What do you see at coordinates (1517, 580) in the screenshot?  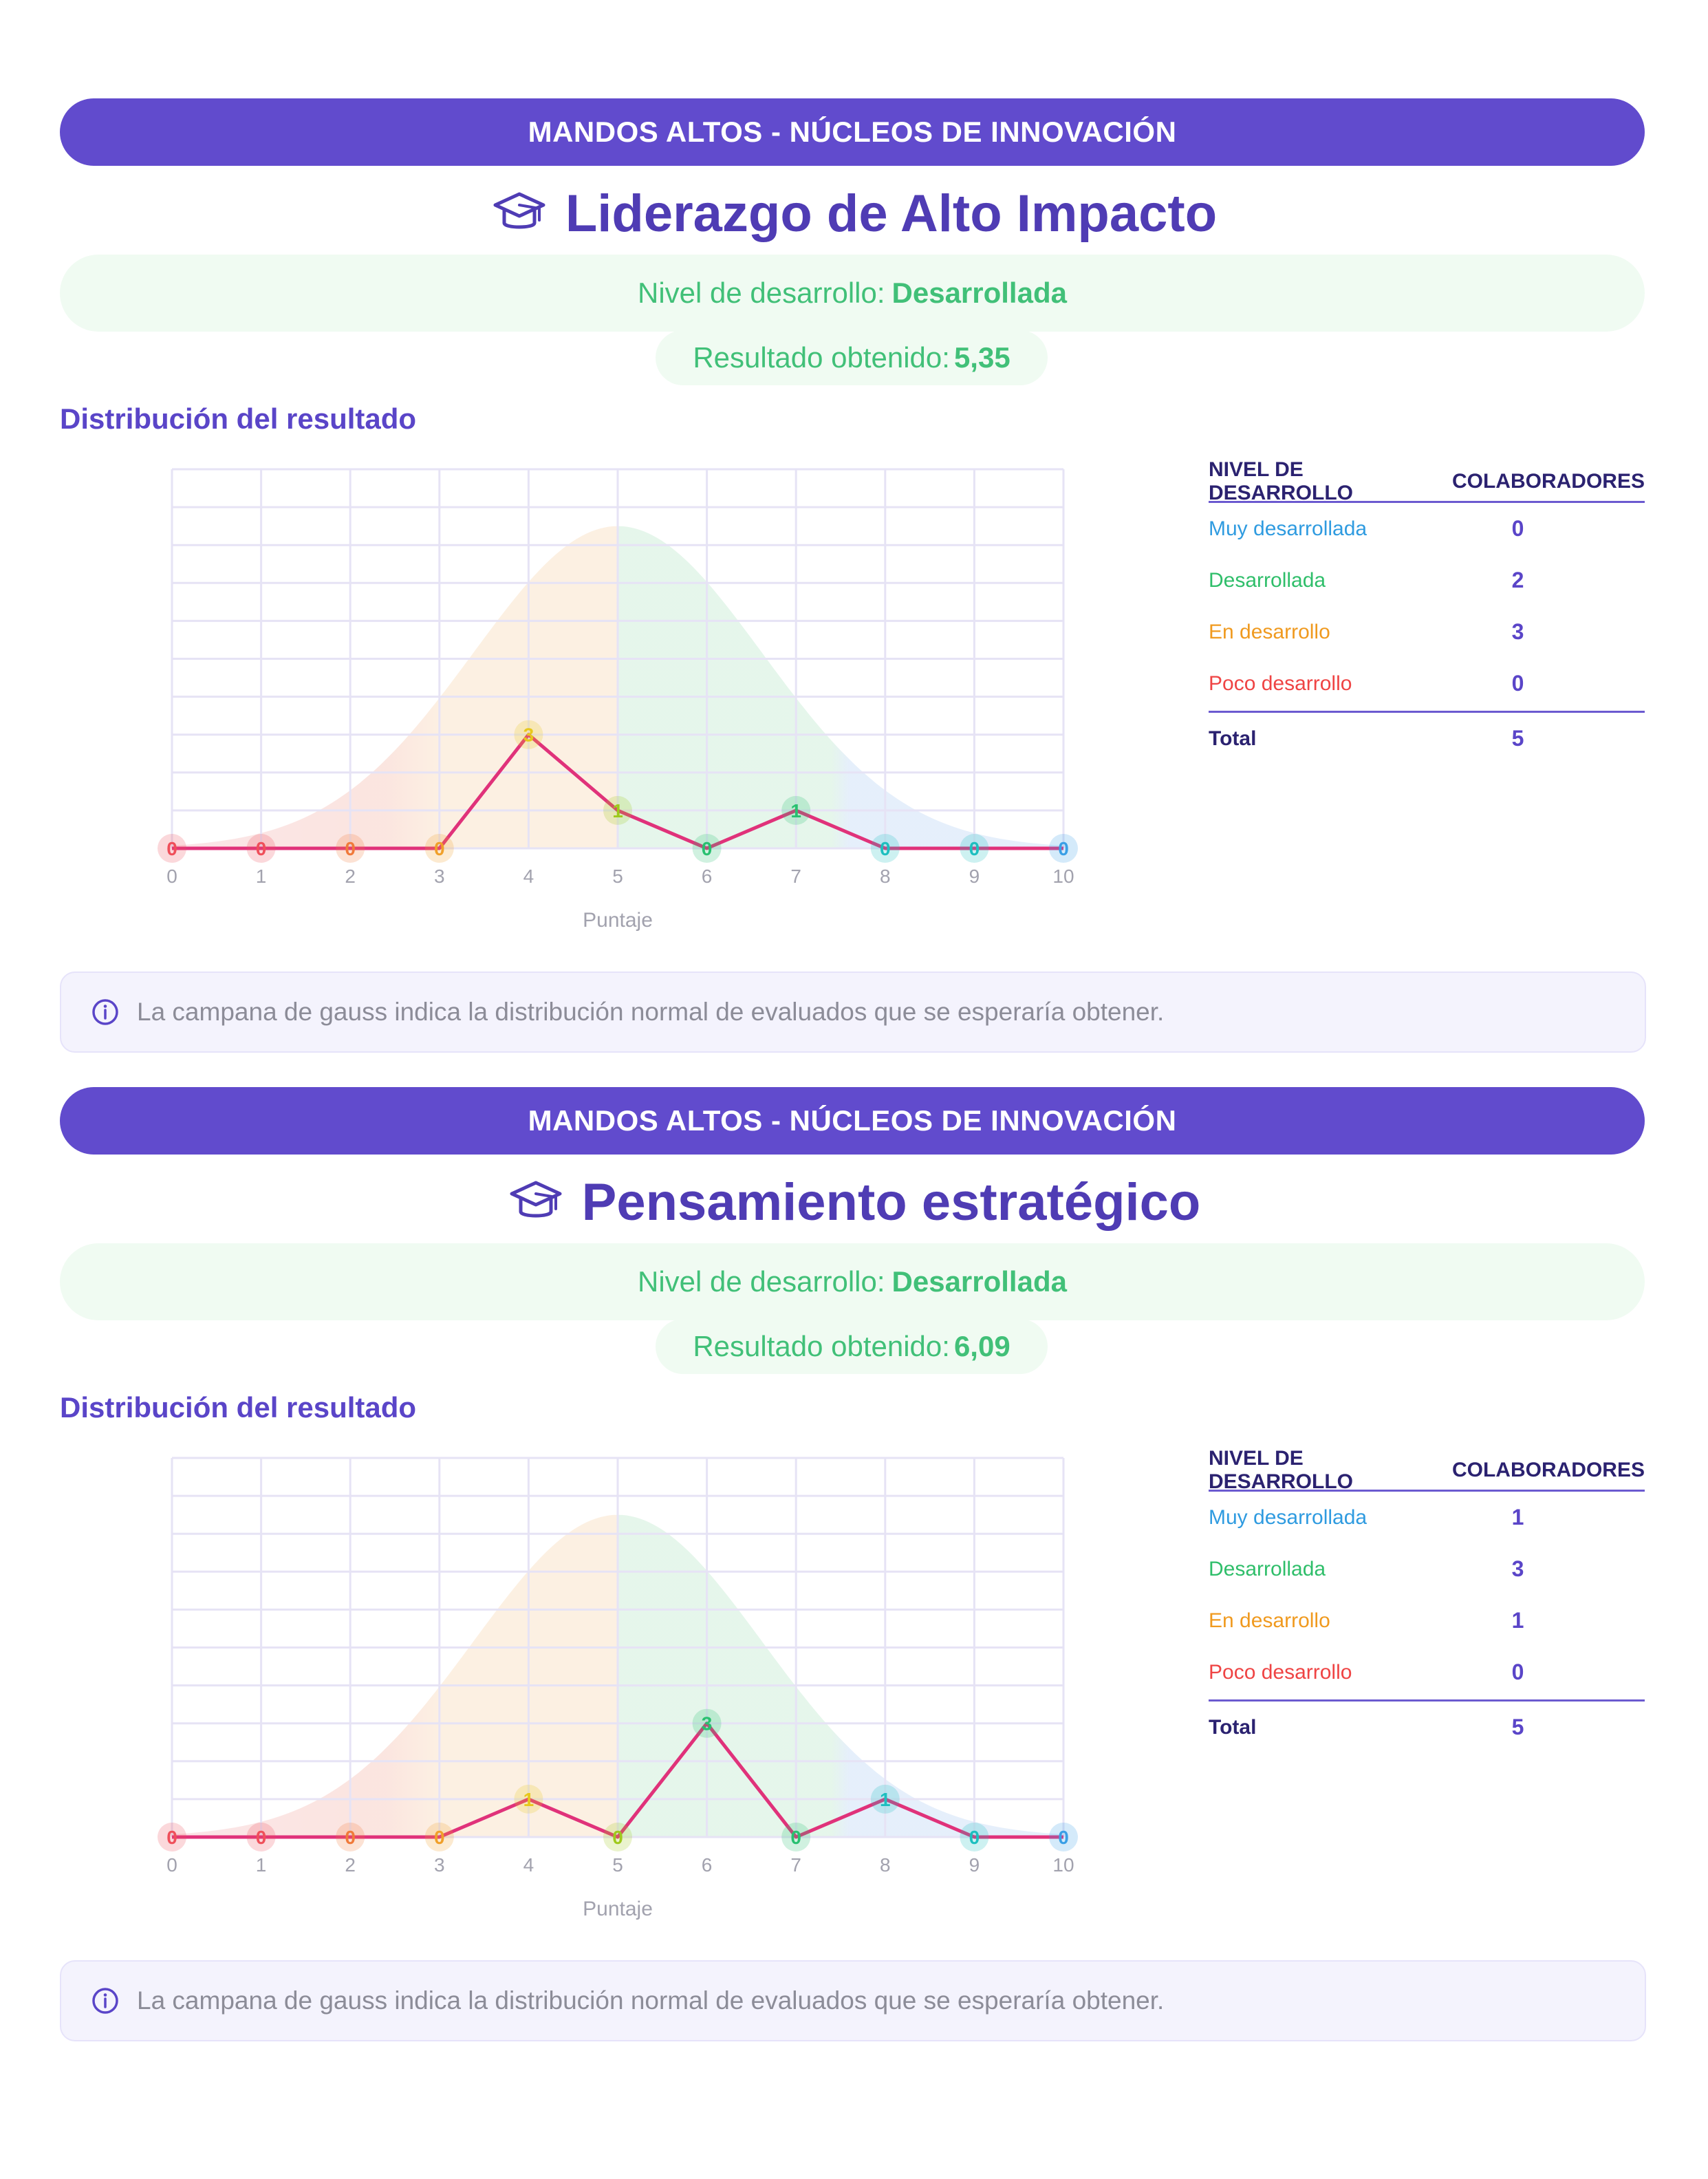 I see `row-value: 2` at bounding box center [1517, 580].